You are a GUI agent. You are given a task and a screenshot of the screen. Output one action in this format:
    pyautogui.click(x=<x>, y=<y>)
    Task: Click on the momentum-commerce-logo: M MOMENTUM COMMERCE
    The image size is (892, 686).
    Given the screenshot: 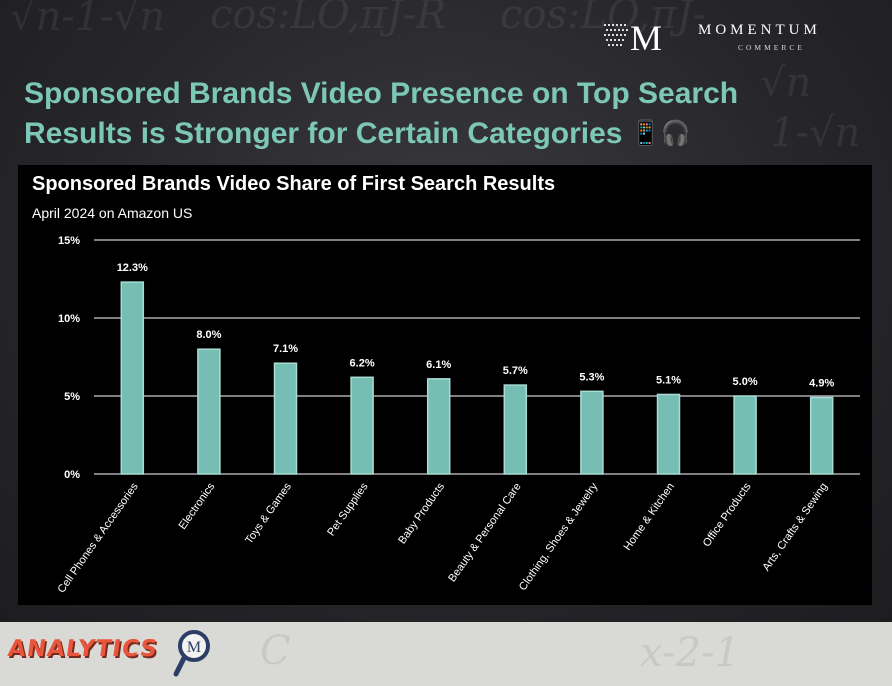 What is the action you would take?
    pyautogui.click(x=732, y=38)
    